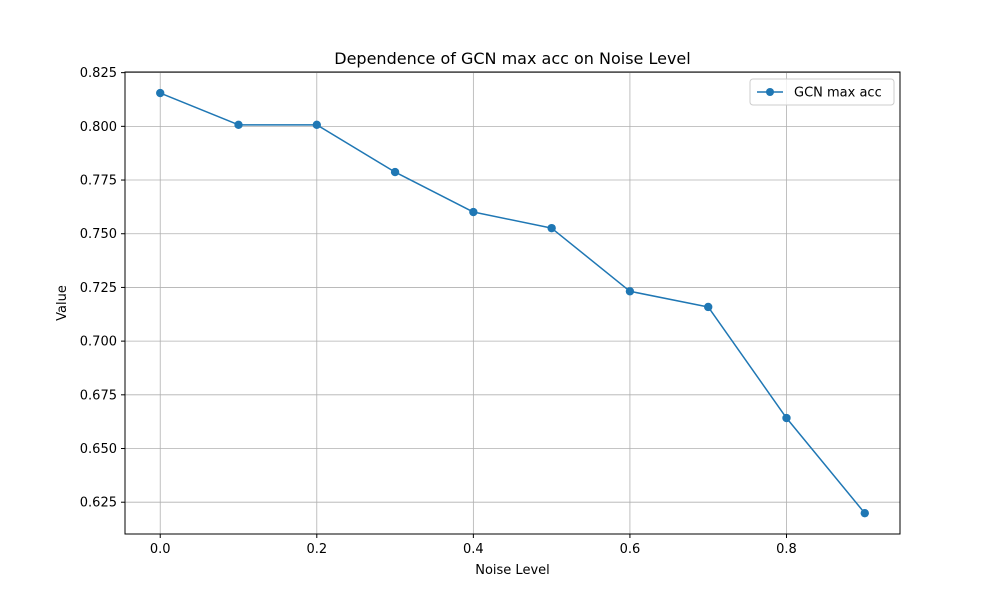 This screenshot has width=1000, height=600. What do you see at coordinates (98, 503) in the screenshot?
I see `y-tick-label: 0.625` at bounding box center [98, 503].